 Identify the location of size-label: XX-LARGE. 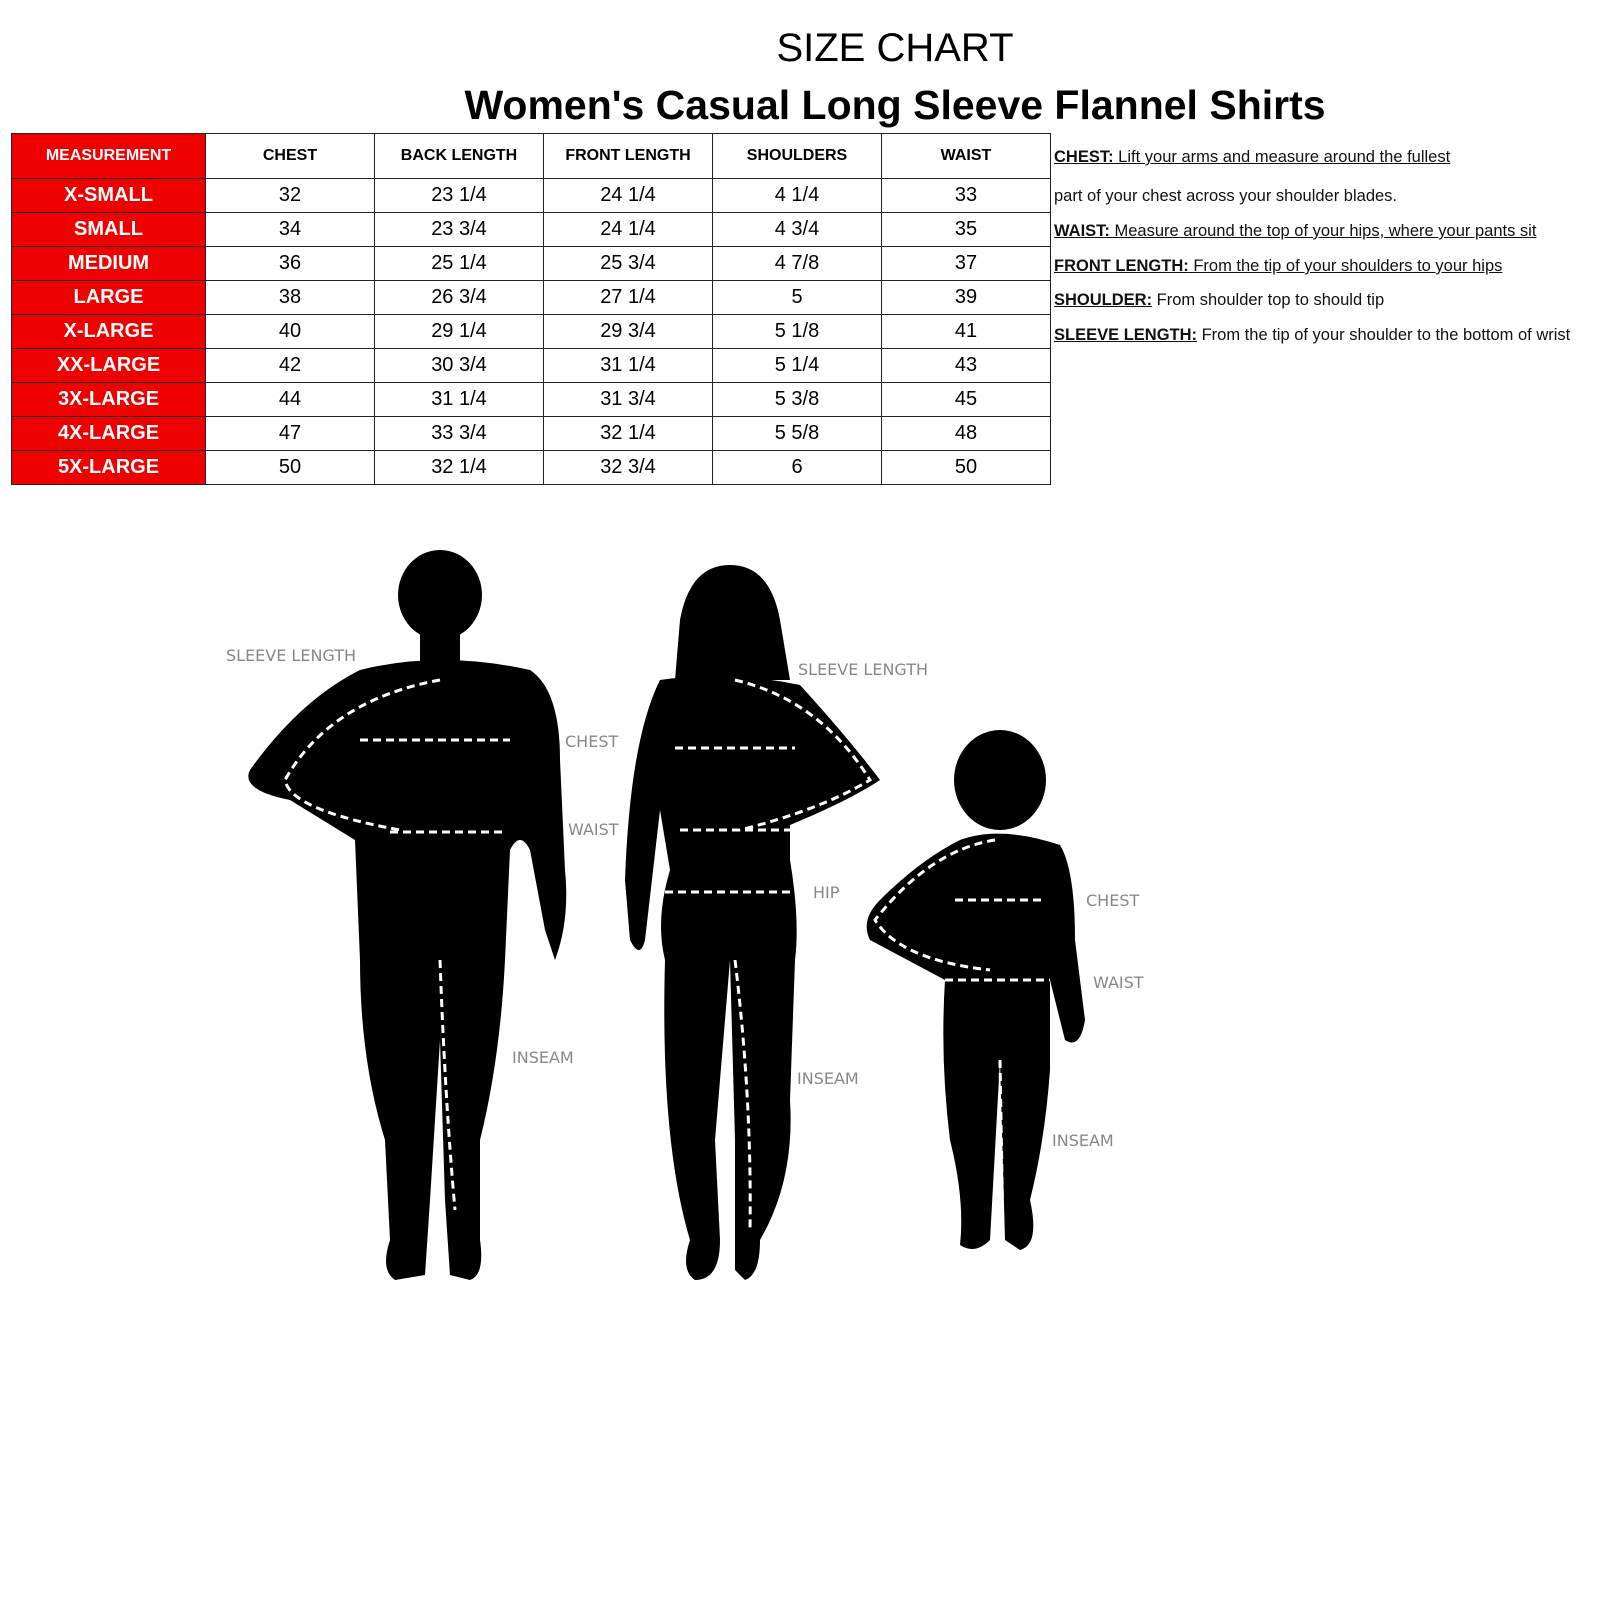
(108, 365).